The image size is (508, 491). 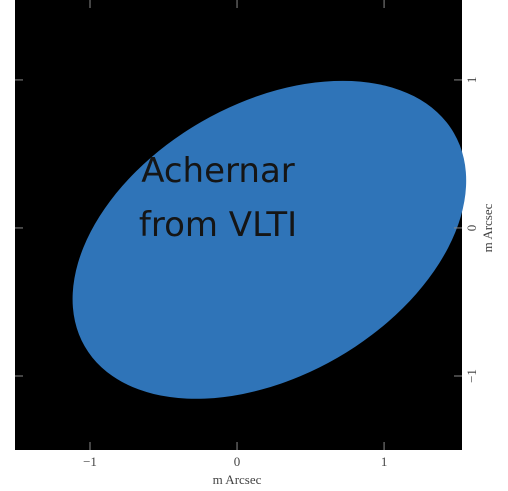 What do you see at coordinates (237, 461) in the screenshot?
I see `x-tick-label: 0` at bounding box center [237, 461].